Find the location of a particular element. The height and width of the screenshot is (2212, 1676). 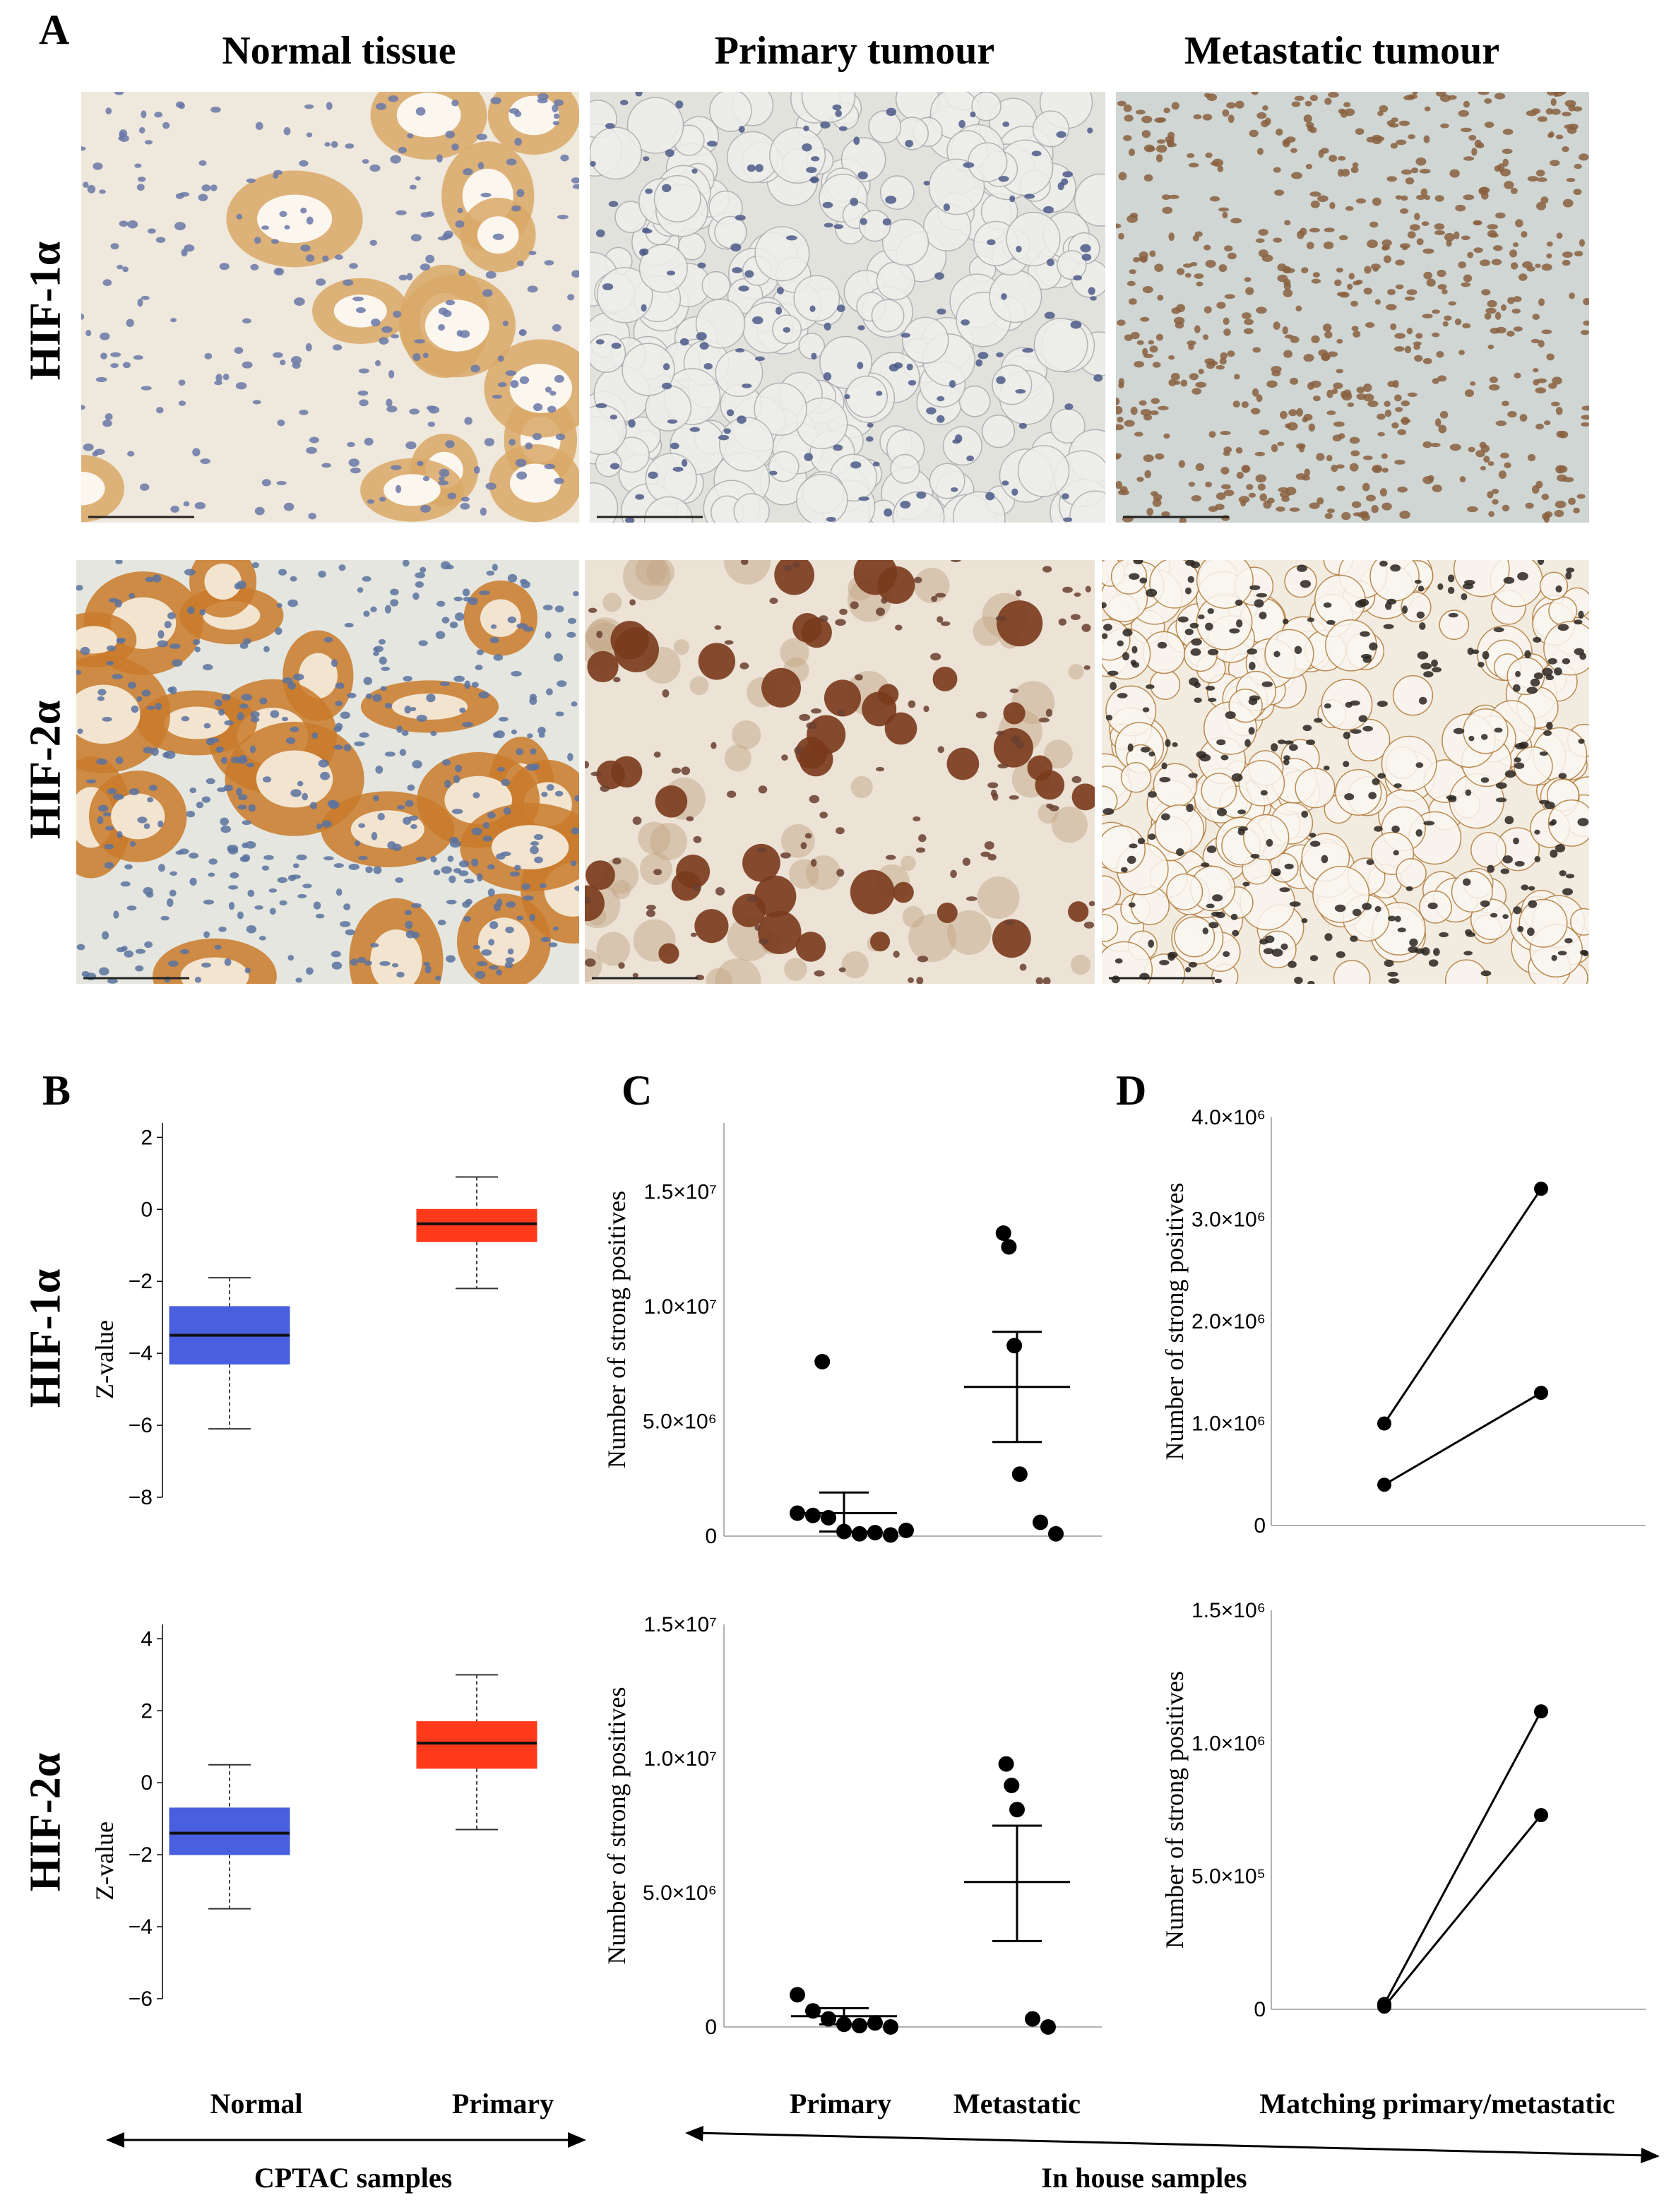

y-tick-label: −8 is located at coordinates (141, 1497).